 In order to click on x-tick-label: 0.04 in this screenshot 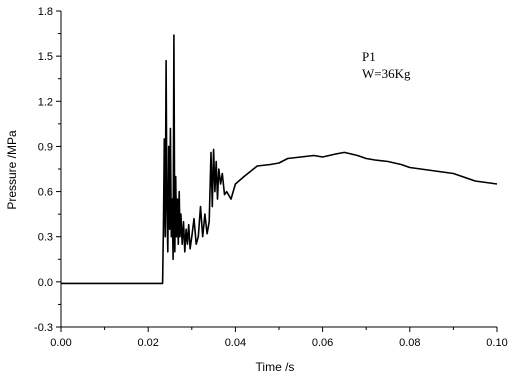, I will do `click(235, 343)`.